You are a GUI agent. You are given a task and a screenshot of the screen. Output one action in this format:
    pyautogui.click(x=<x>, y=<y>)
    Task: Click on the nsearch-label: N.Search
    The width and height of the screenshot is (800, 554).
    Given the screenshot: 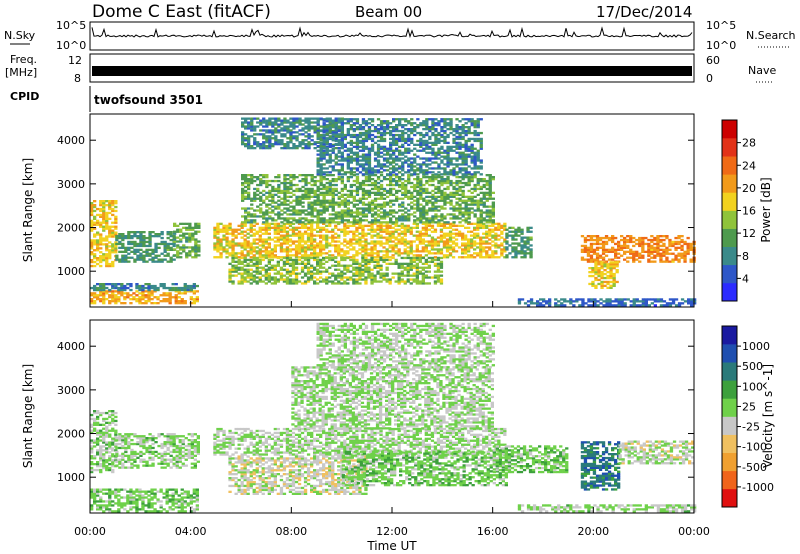 What is the action you would take?
    pyautogui.click(x=771, y=35)
    